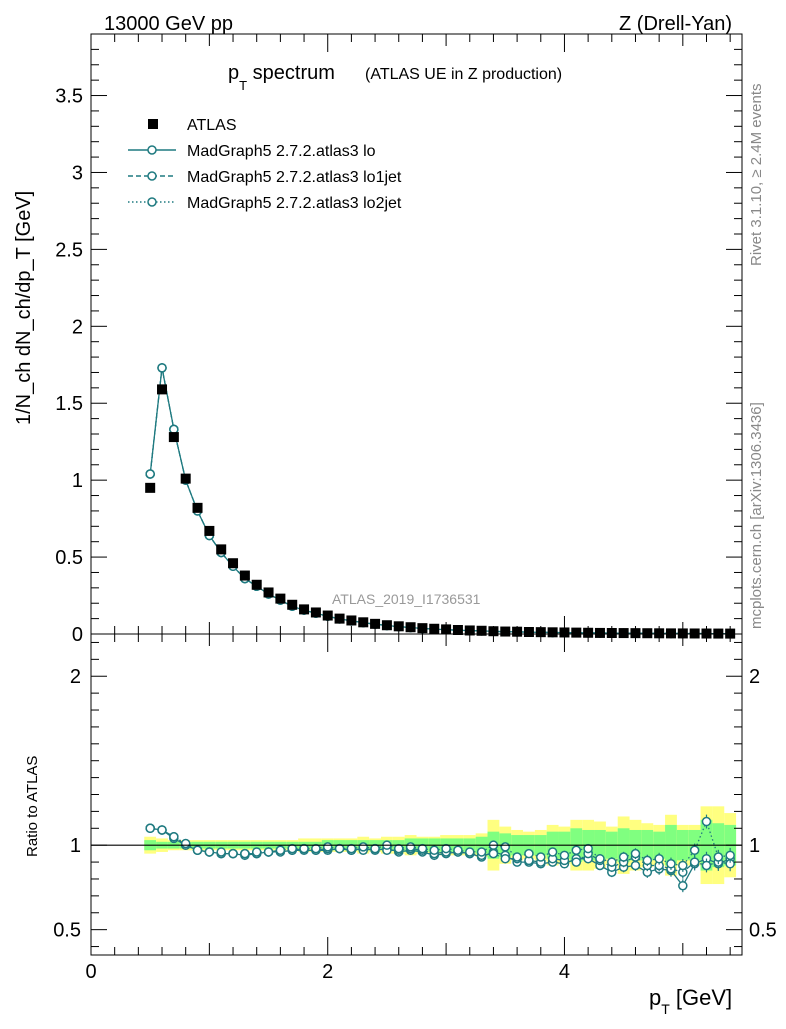  What do you see at coordinates (754, 846) in the screenshot?
I see `ratio-y-tick-label-right: 1` at bounding box center [754, 846].